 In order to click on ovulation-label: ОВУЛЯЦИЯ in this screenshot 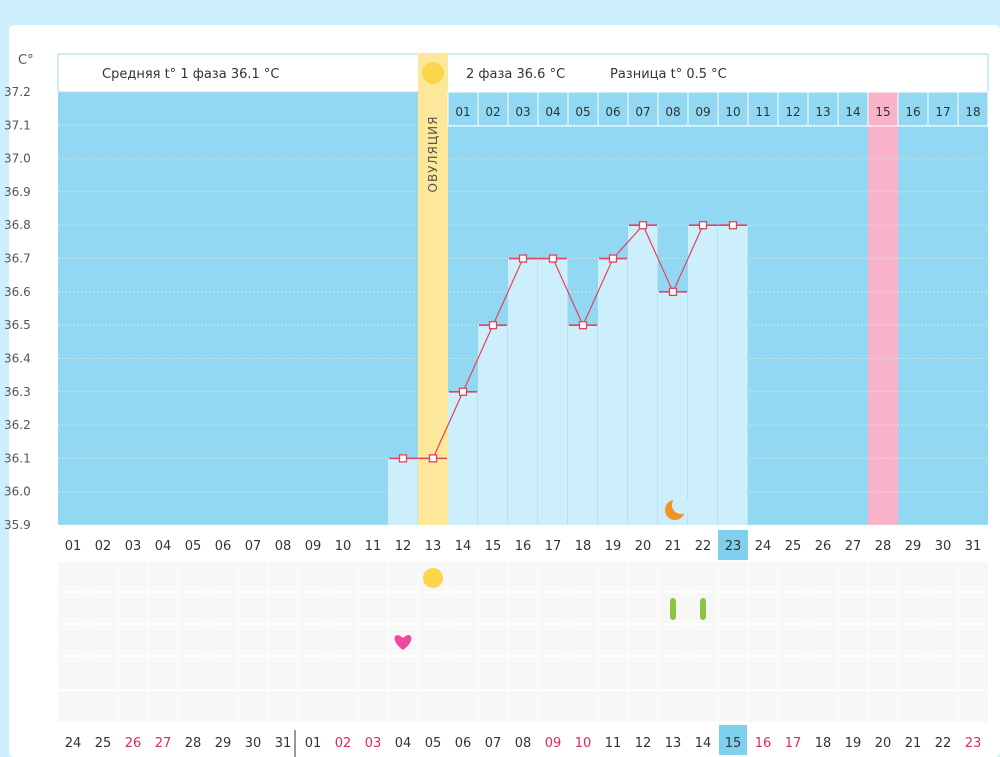, I will do `click(433, 154)`.